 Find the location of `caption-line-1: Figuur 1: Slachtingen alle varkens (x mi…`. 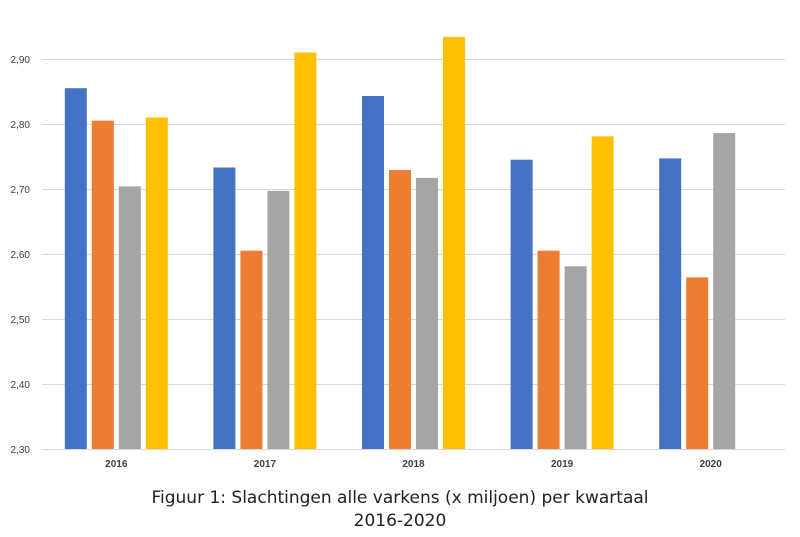

caption-line-1: Figuur 1: Slachtingen alle varkens (x mi… is located at coordinates (400, 498).